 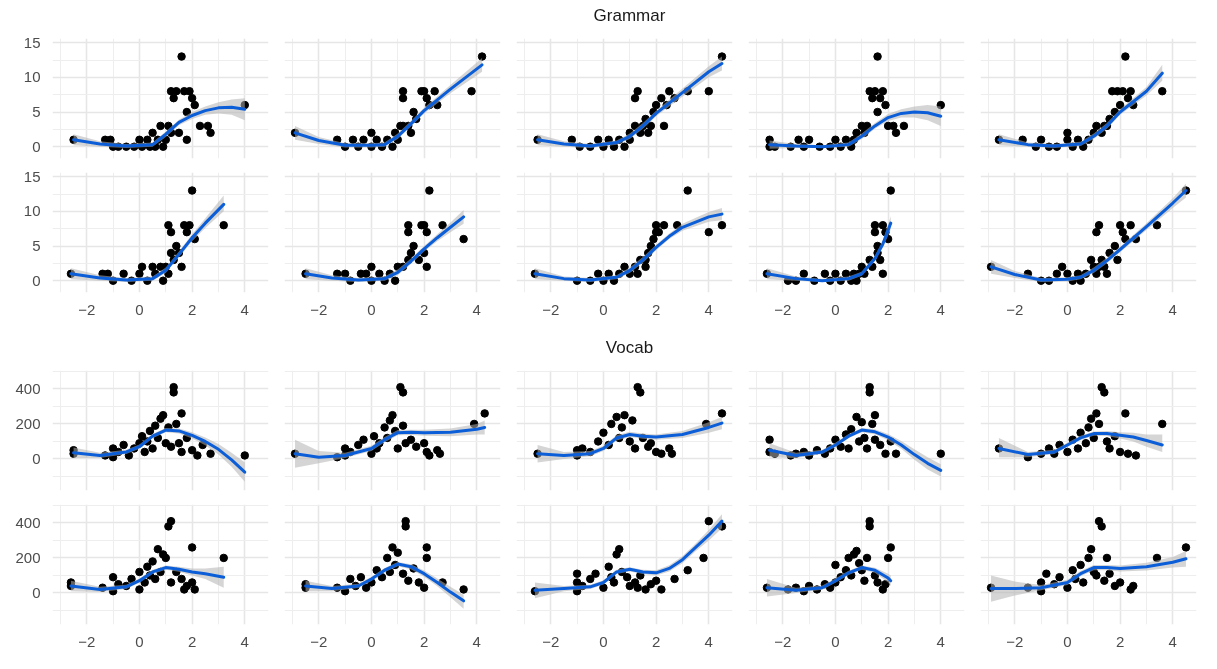 What do you see at coordinates (629, 348) in the screenshot?
I see `text: Vocab` at bounding box center [629, 348].